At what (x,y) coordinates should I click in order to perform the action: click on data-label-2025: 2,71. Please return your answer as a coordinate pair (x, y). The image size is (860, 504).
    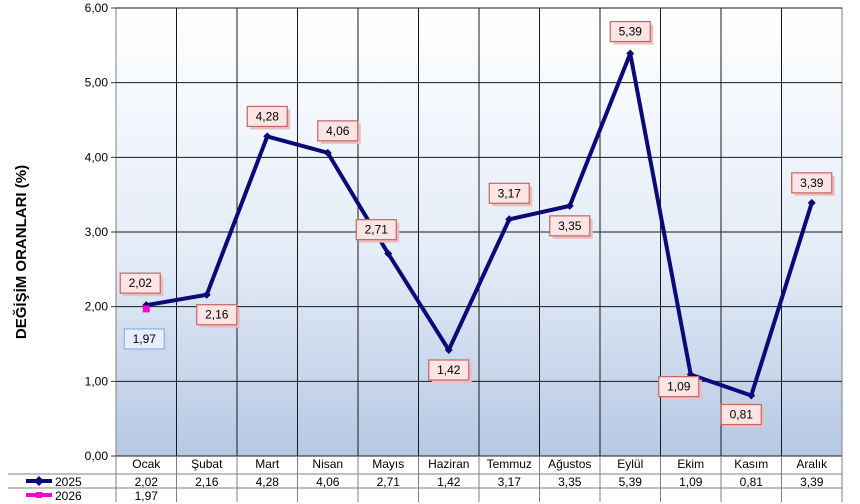
    Looking at the image, I should click on (377, 230).